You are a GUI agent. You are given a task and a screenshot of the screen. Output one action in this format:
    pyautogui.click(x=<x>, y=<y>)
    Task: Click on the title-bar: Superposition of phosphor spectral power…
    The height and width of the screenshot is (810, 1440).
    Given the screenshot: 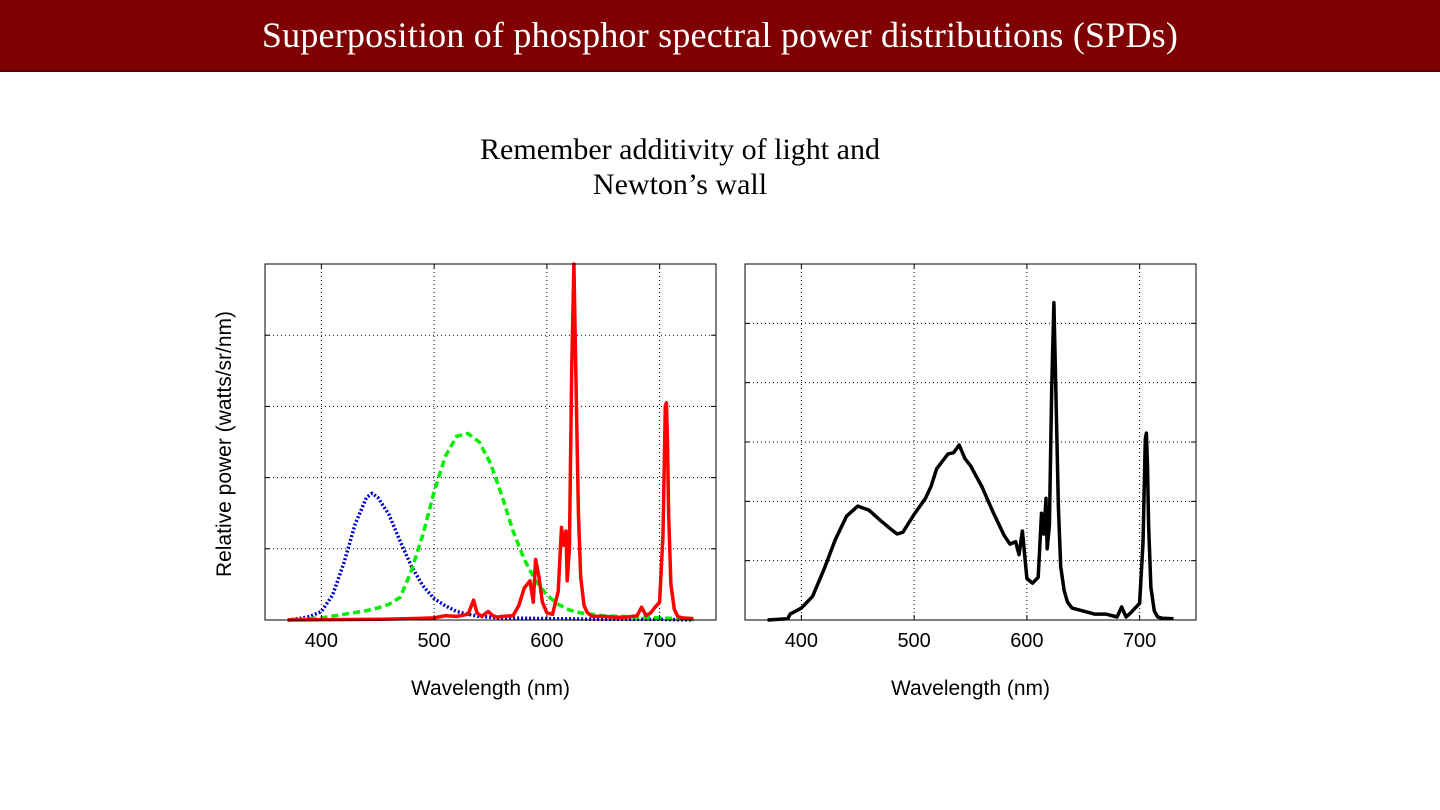 What is the action you would take?
    pyautogui.click(x=720, y=36)
    